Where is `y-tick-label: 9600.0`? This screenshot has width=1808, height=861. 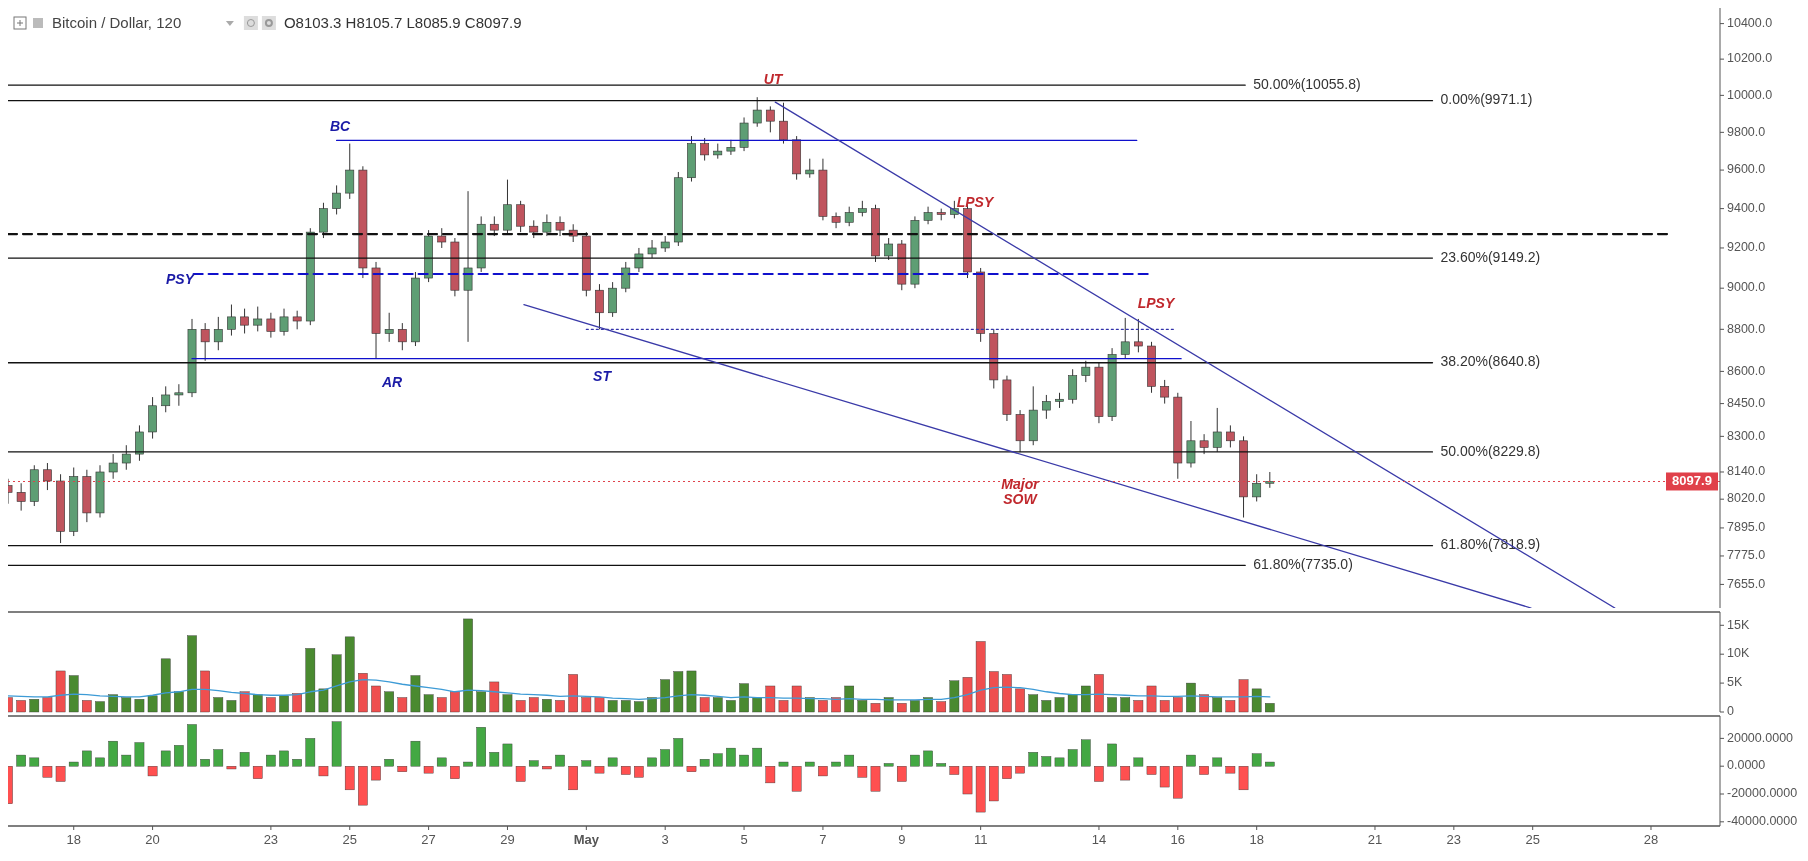
y-tick-label: 9600.0 is located at coordinates (1746, 169).